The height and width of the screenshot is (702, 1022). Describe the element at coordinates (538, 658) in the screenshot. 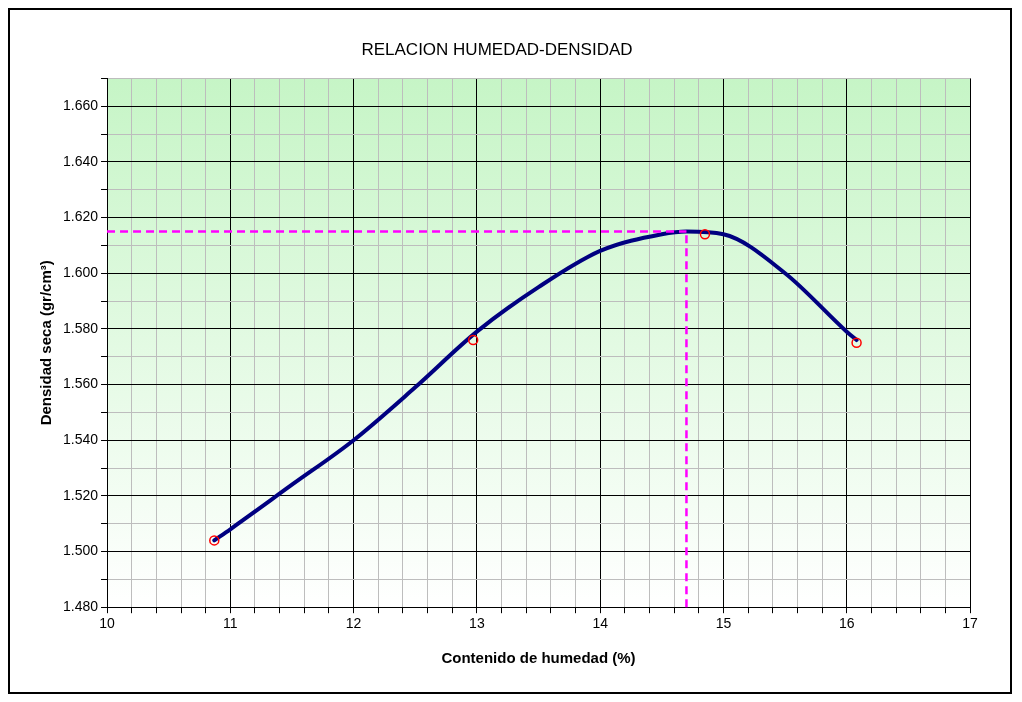

I see `x-axis-title: Contenido de humedad (%)` at that location.